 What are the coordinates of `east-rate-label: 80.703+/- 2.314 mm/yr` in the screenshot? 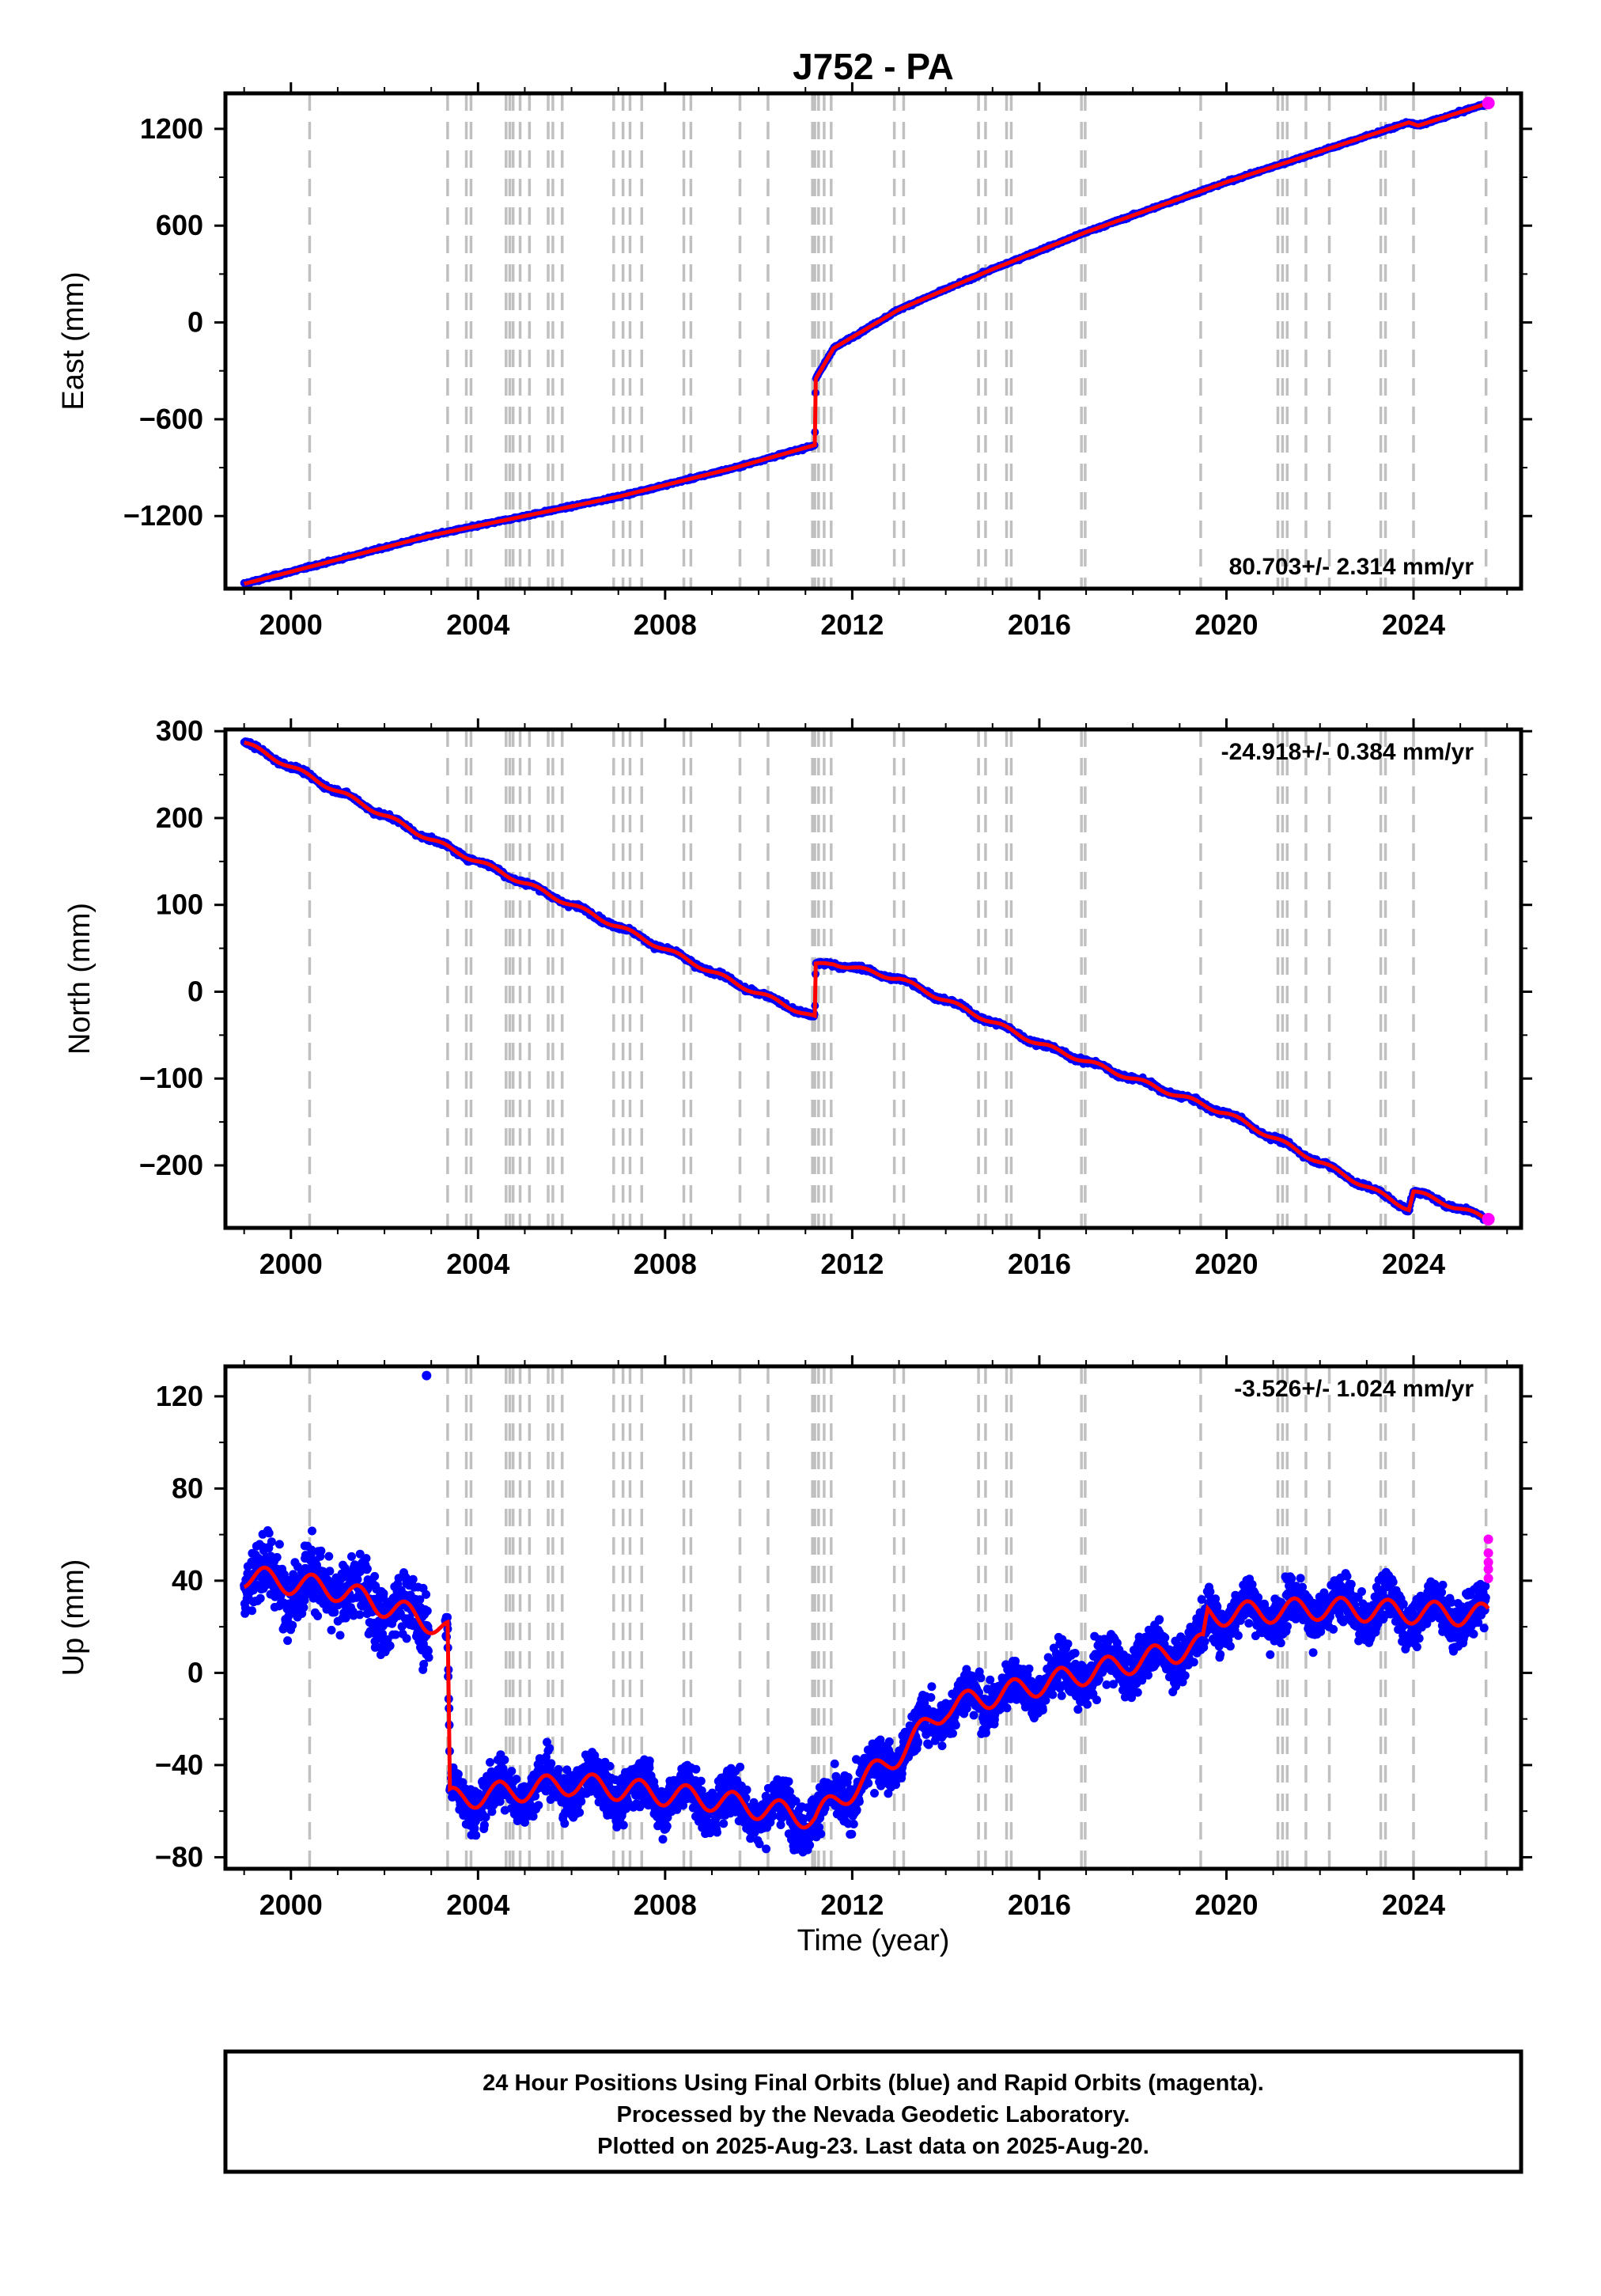 It's located at (1351, 567).